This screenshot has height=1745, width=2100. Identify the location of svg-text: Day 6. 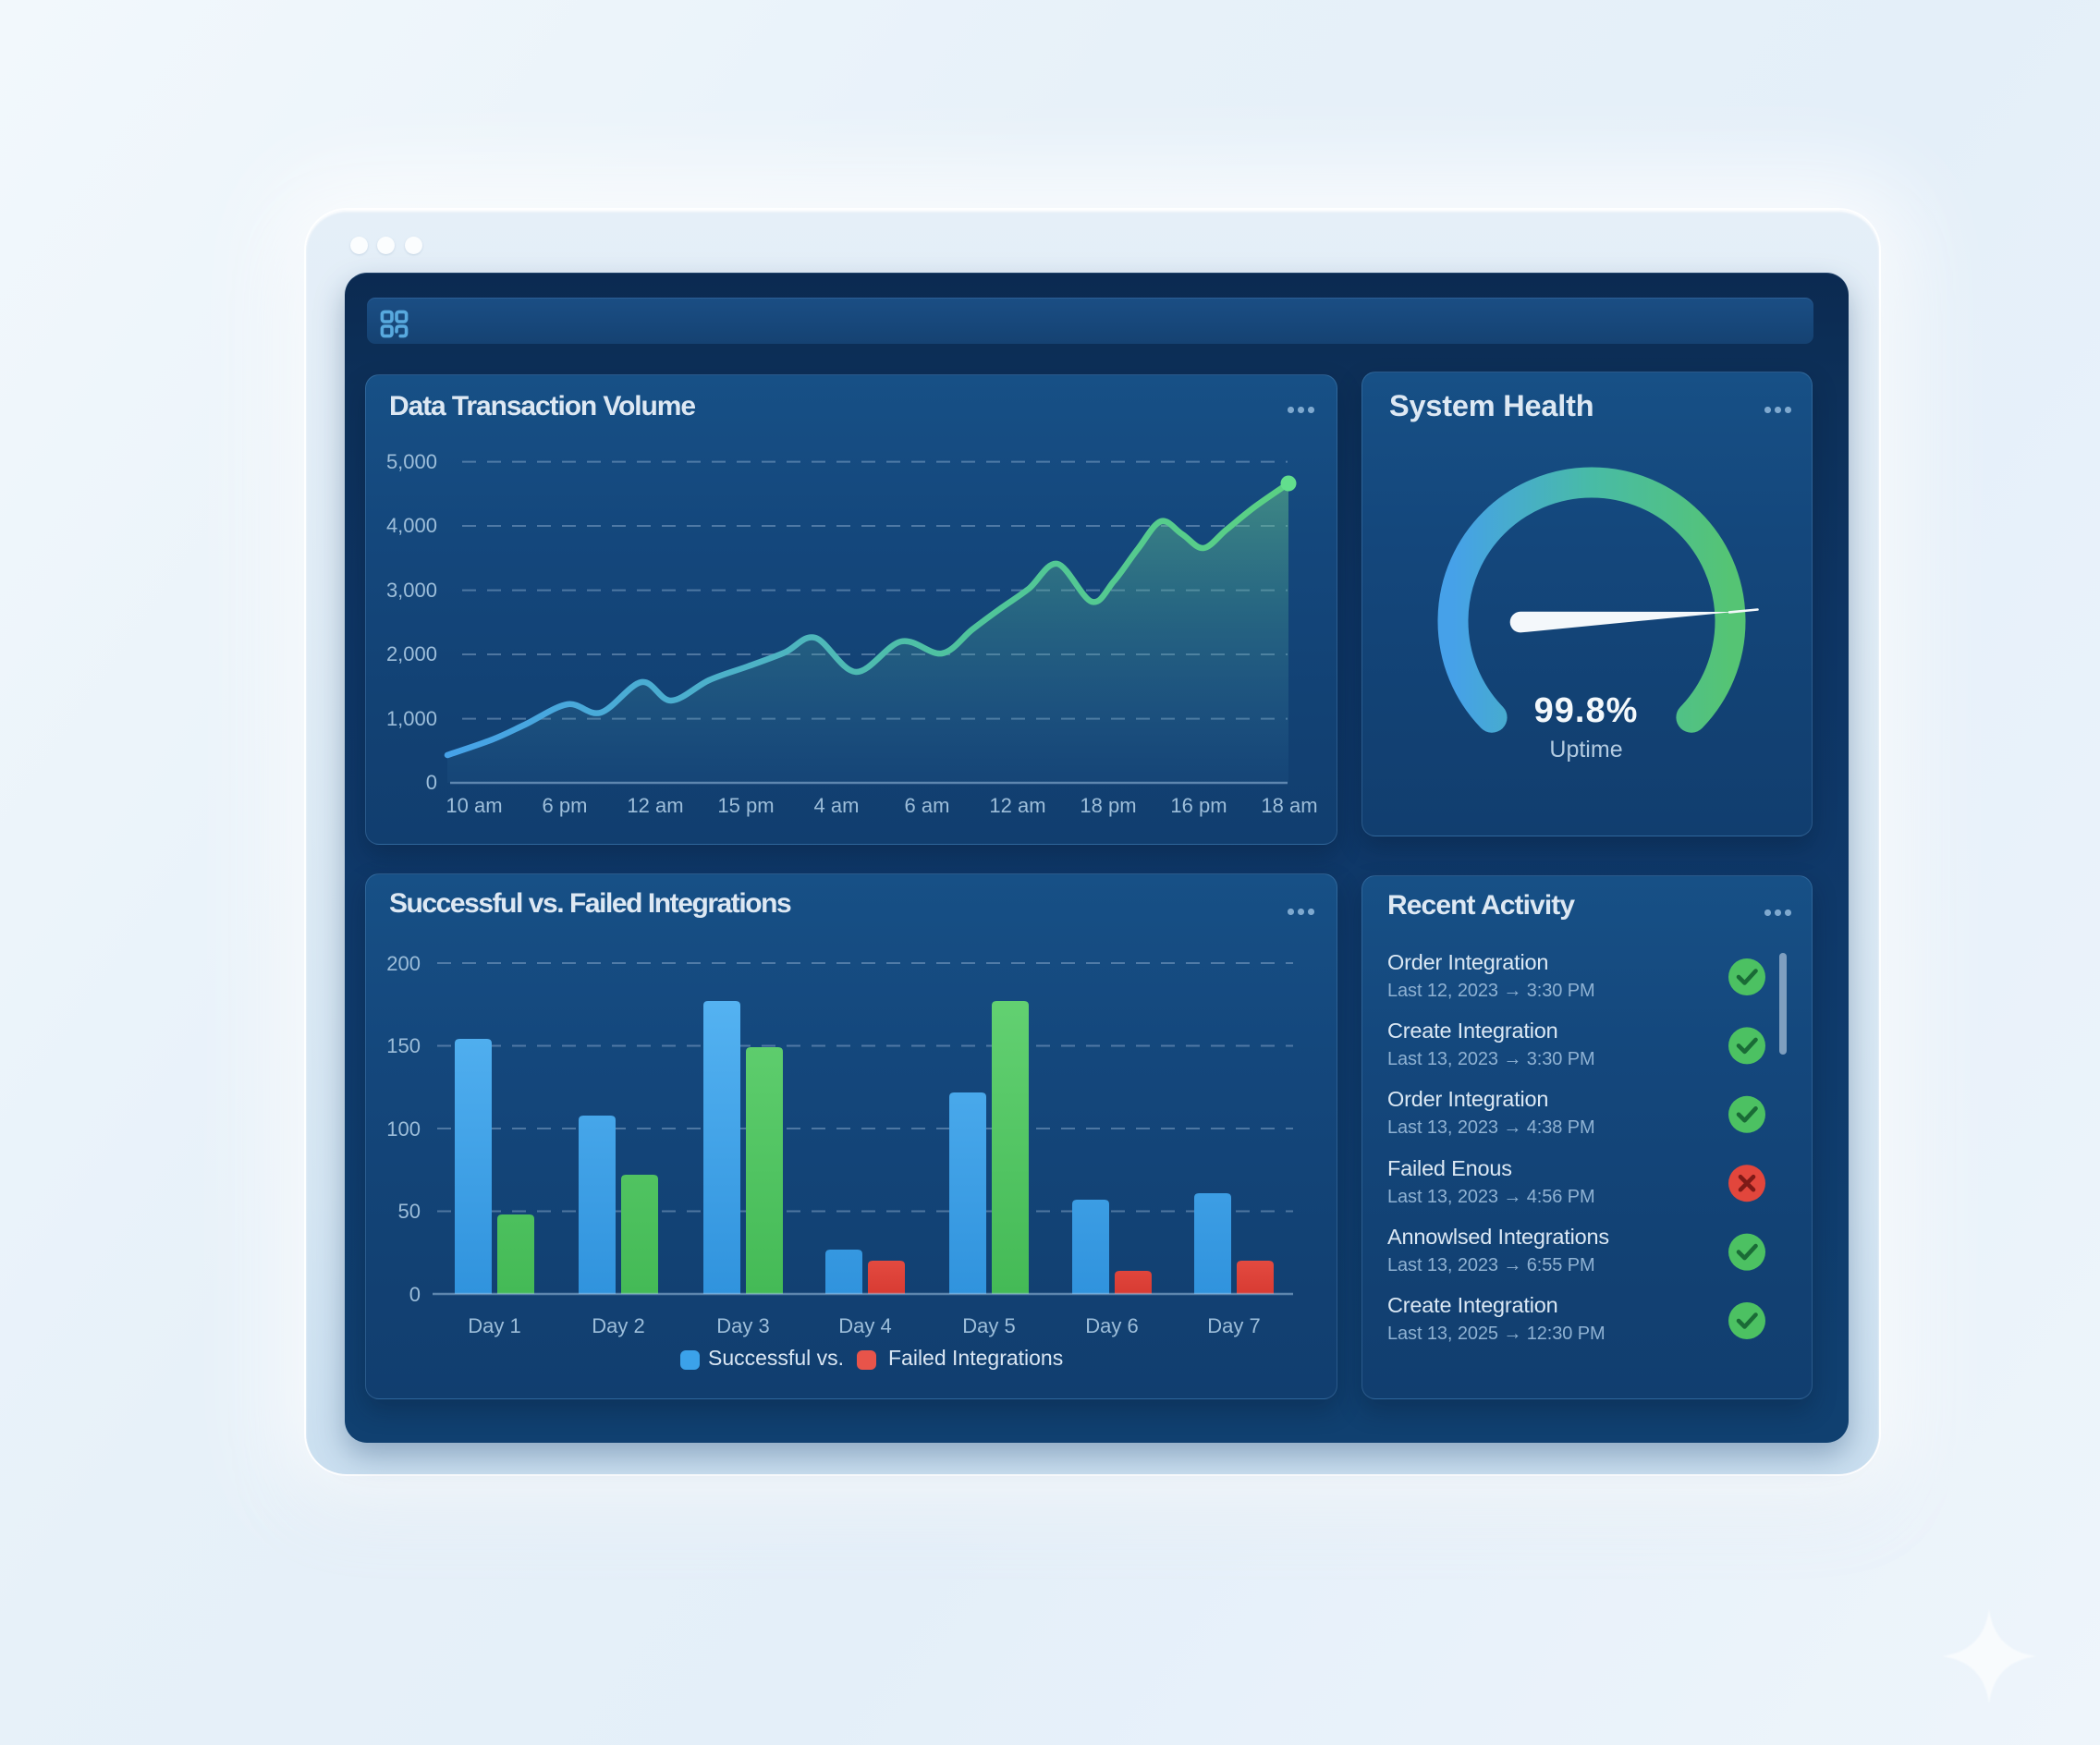
(1112, 1326).